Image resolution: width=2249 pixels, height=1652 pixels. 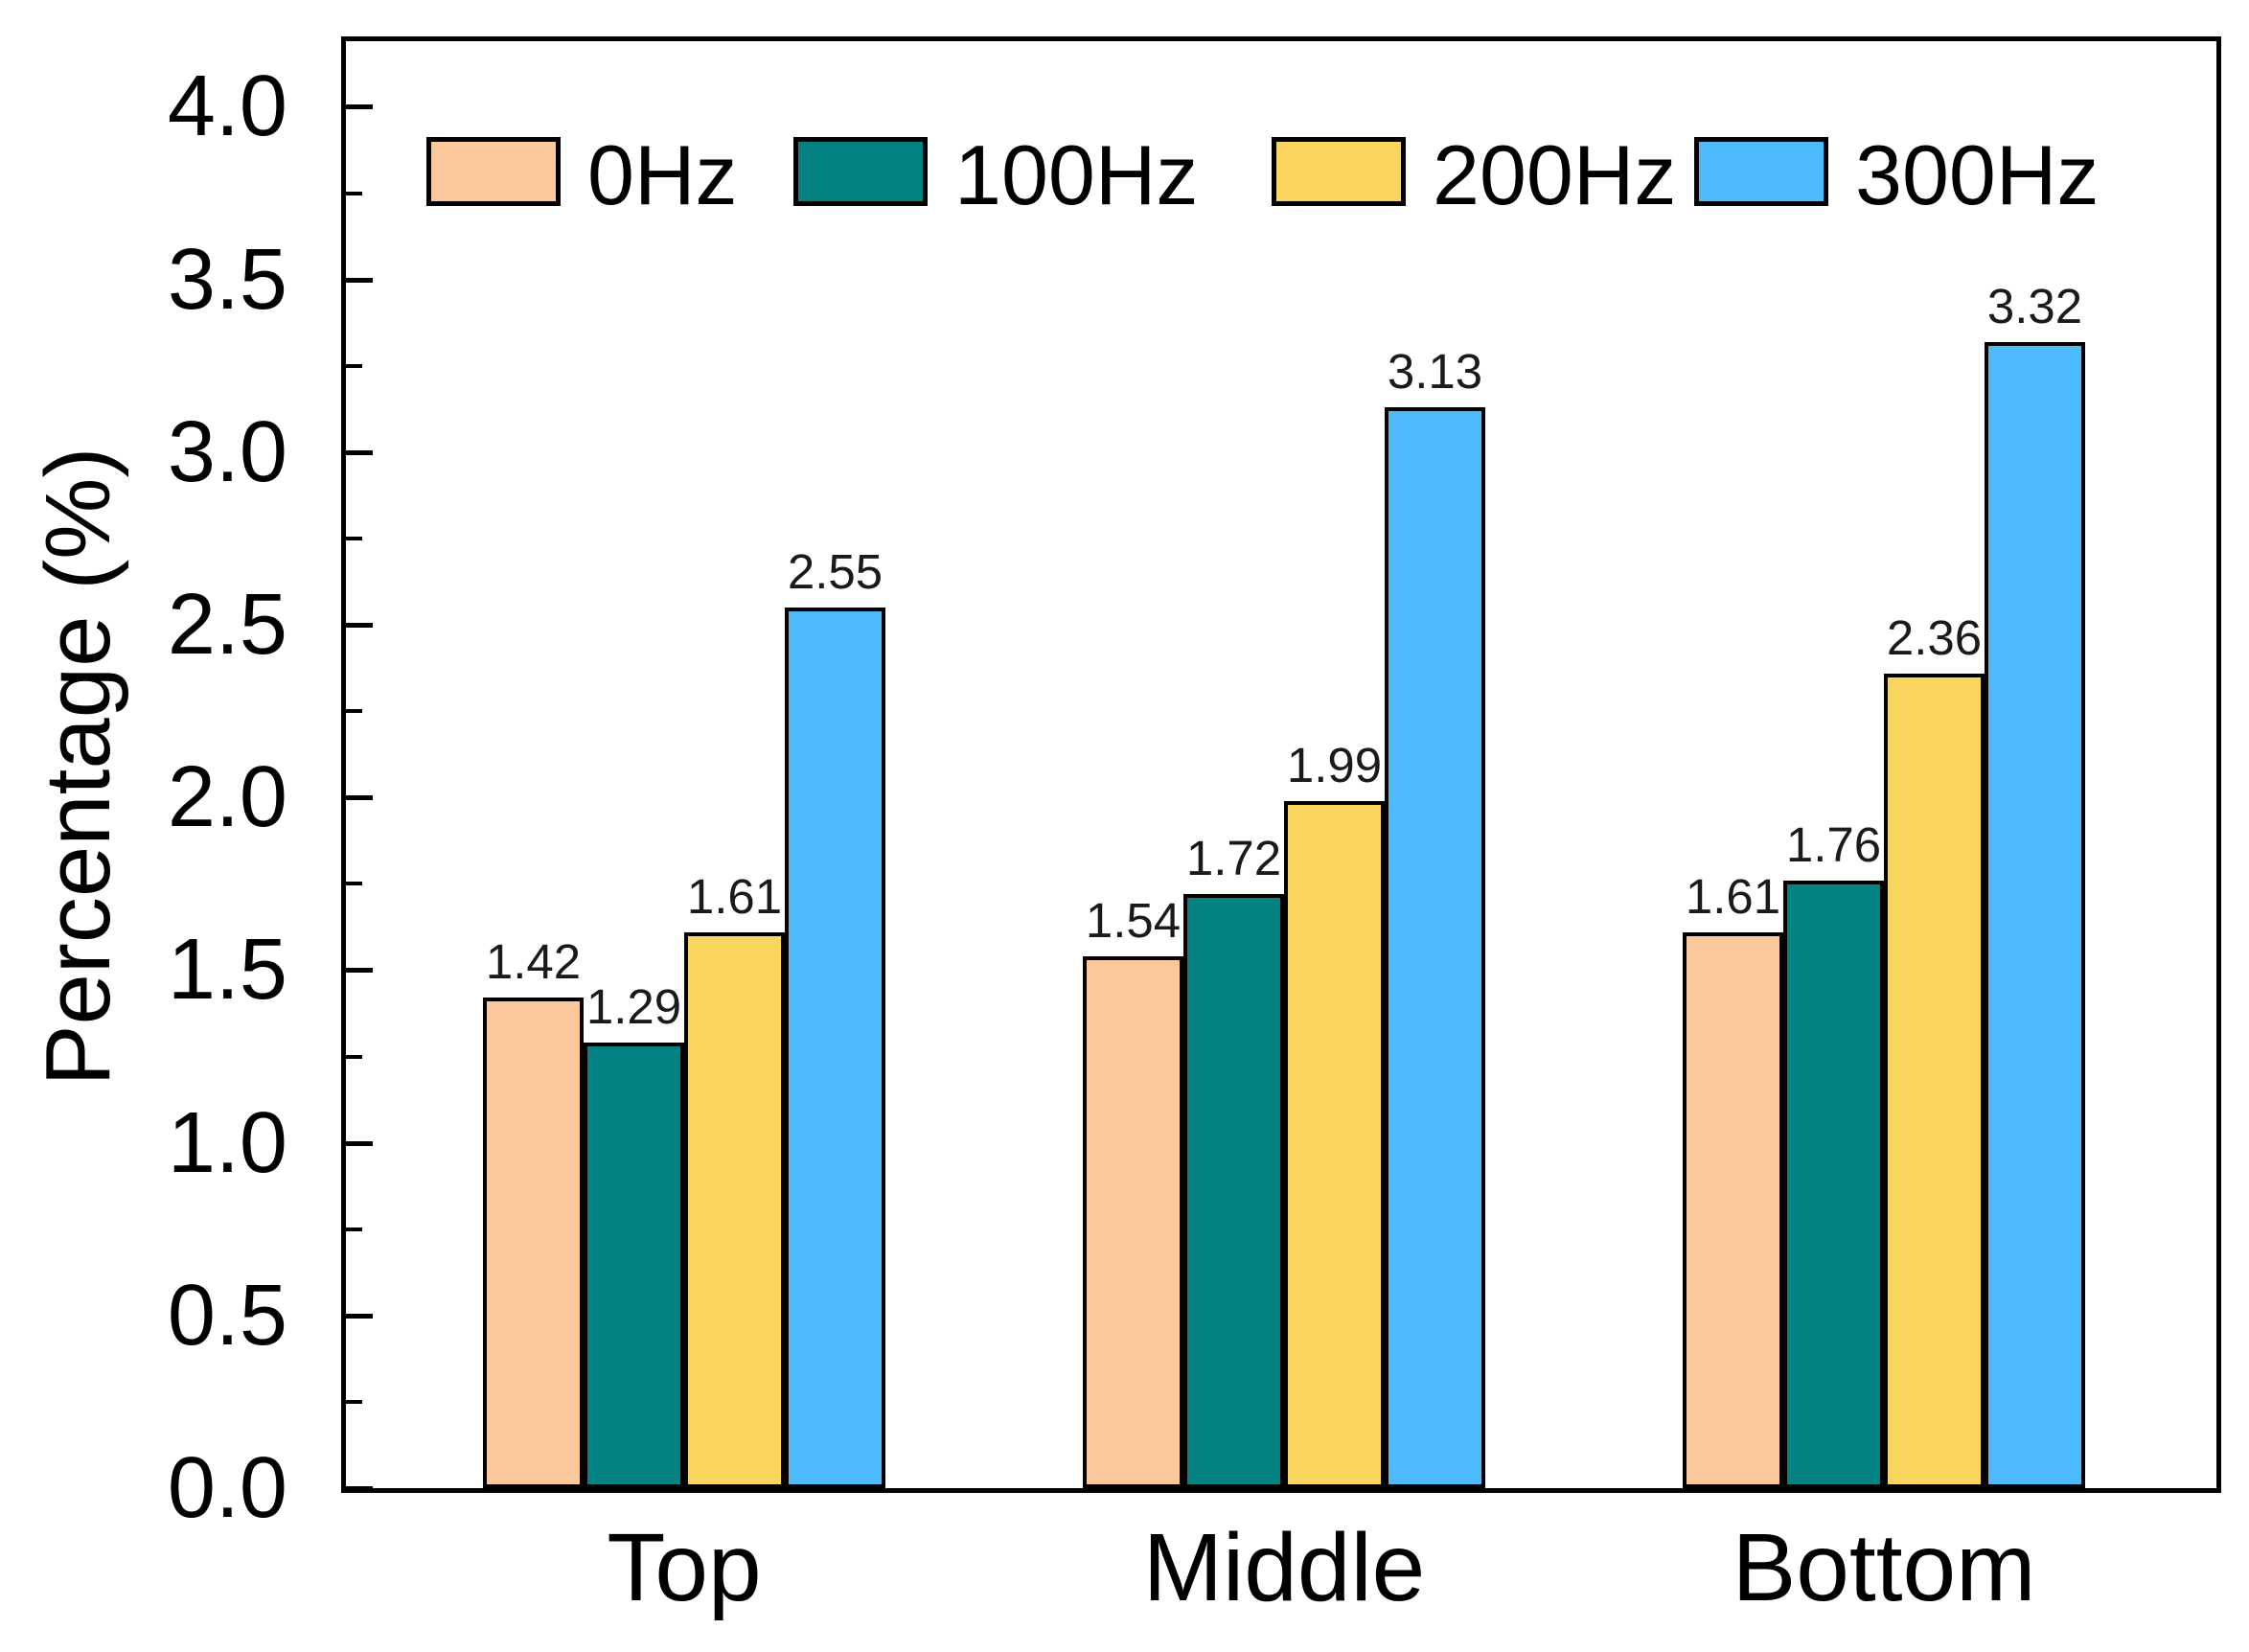 I want to click on bar-top-100hz, so click(x=634, y=1265).